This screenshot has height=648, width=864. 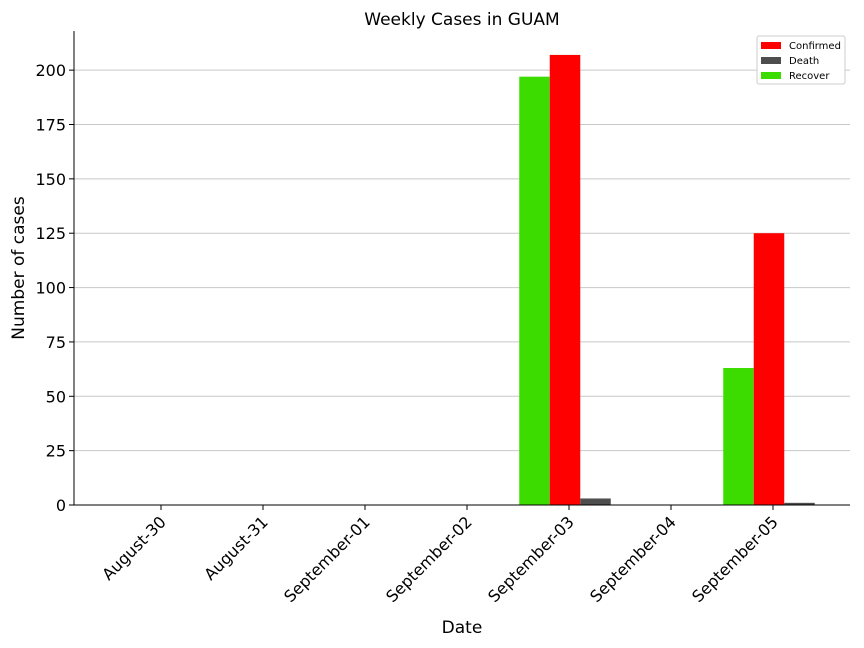 I want to click on x-tick-label: September-03, so click(x=531, y=559).